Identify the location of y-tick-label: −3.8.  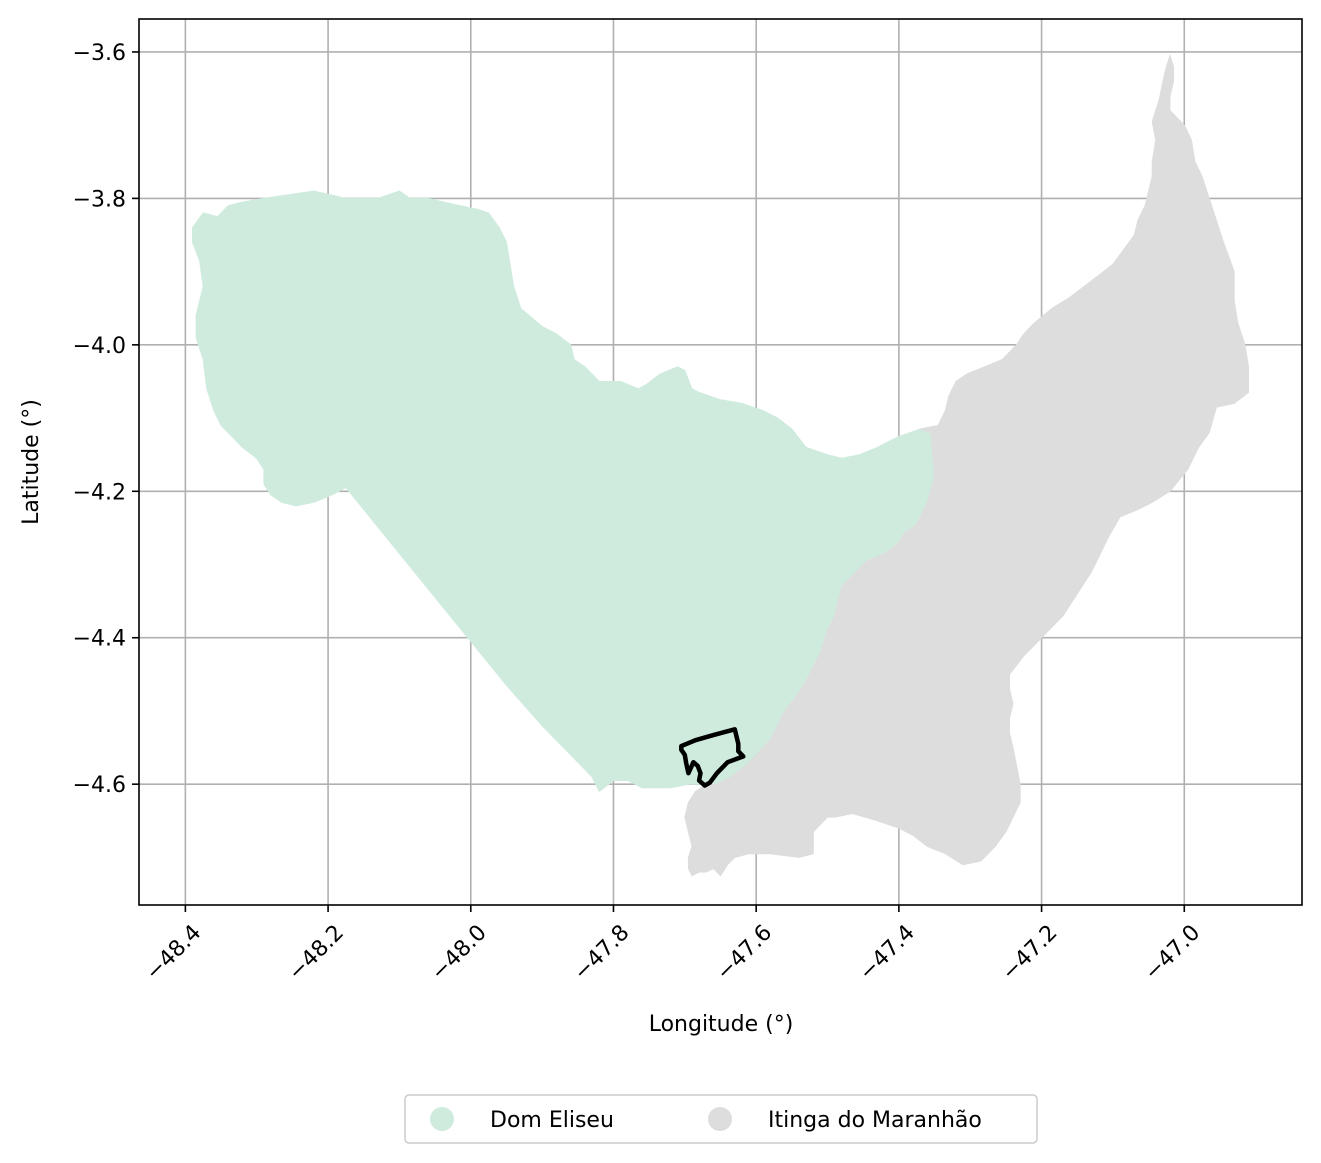
(99, 199).